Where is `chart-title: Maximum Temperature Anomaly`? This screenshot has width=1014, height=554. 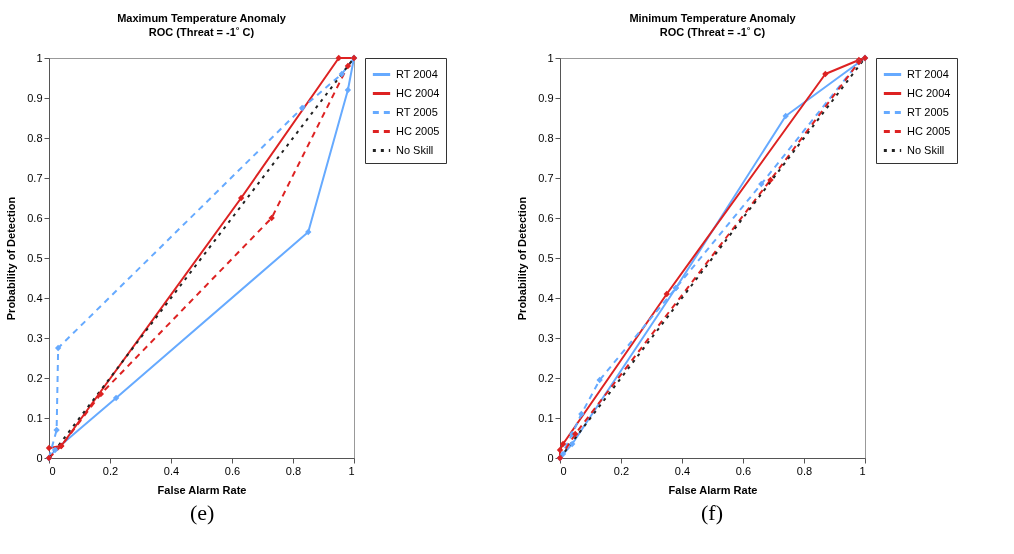
chart-title: Maximum Temperature Anomaly is located at coordinates (202, 18).